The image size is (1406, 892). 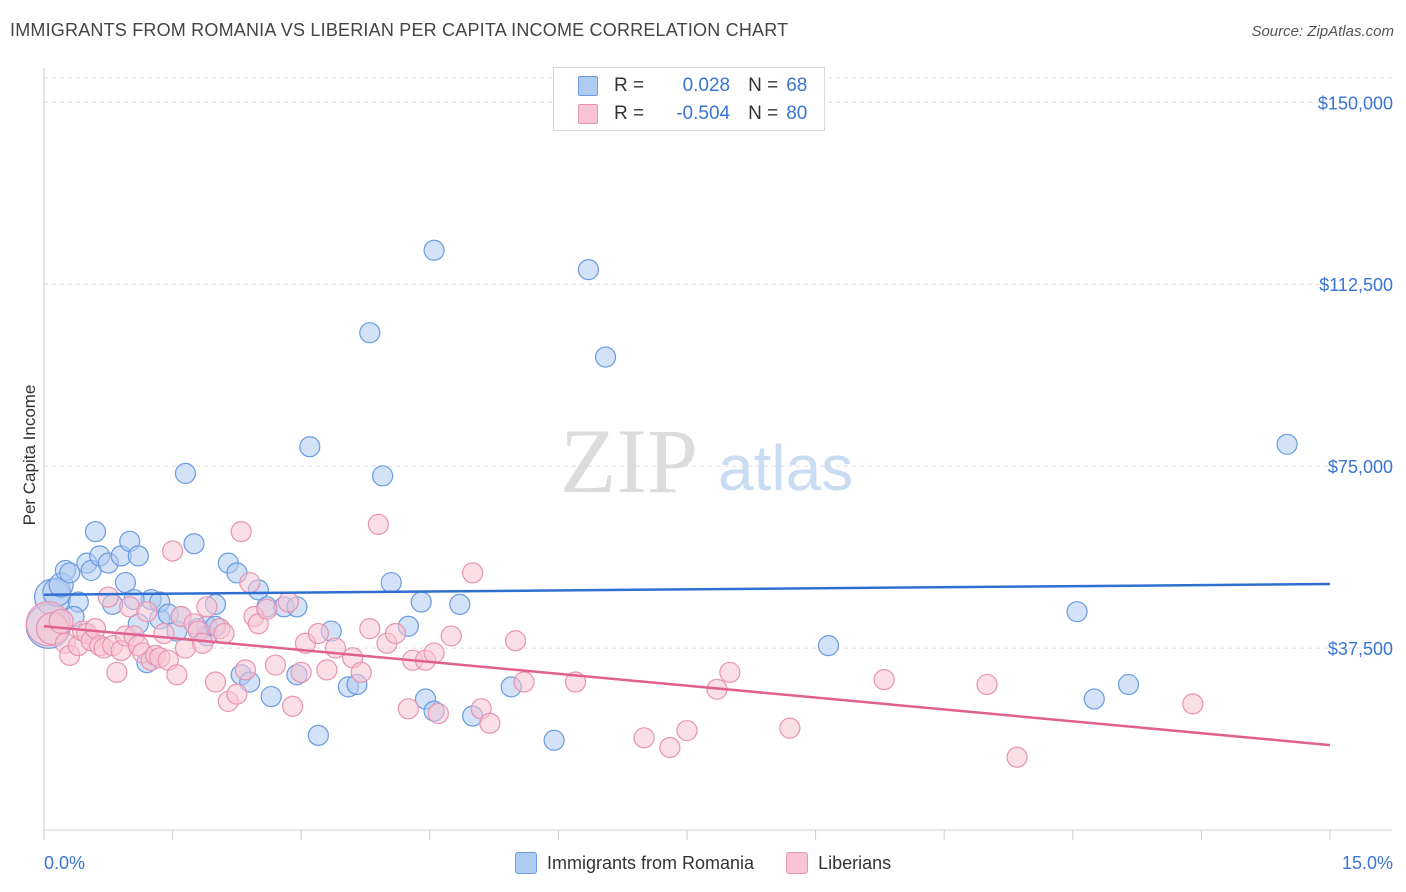 I want to click on legend-item-liberians: Liberians, so click(x=838, y=863).